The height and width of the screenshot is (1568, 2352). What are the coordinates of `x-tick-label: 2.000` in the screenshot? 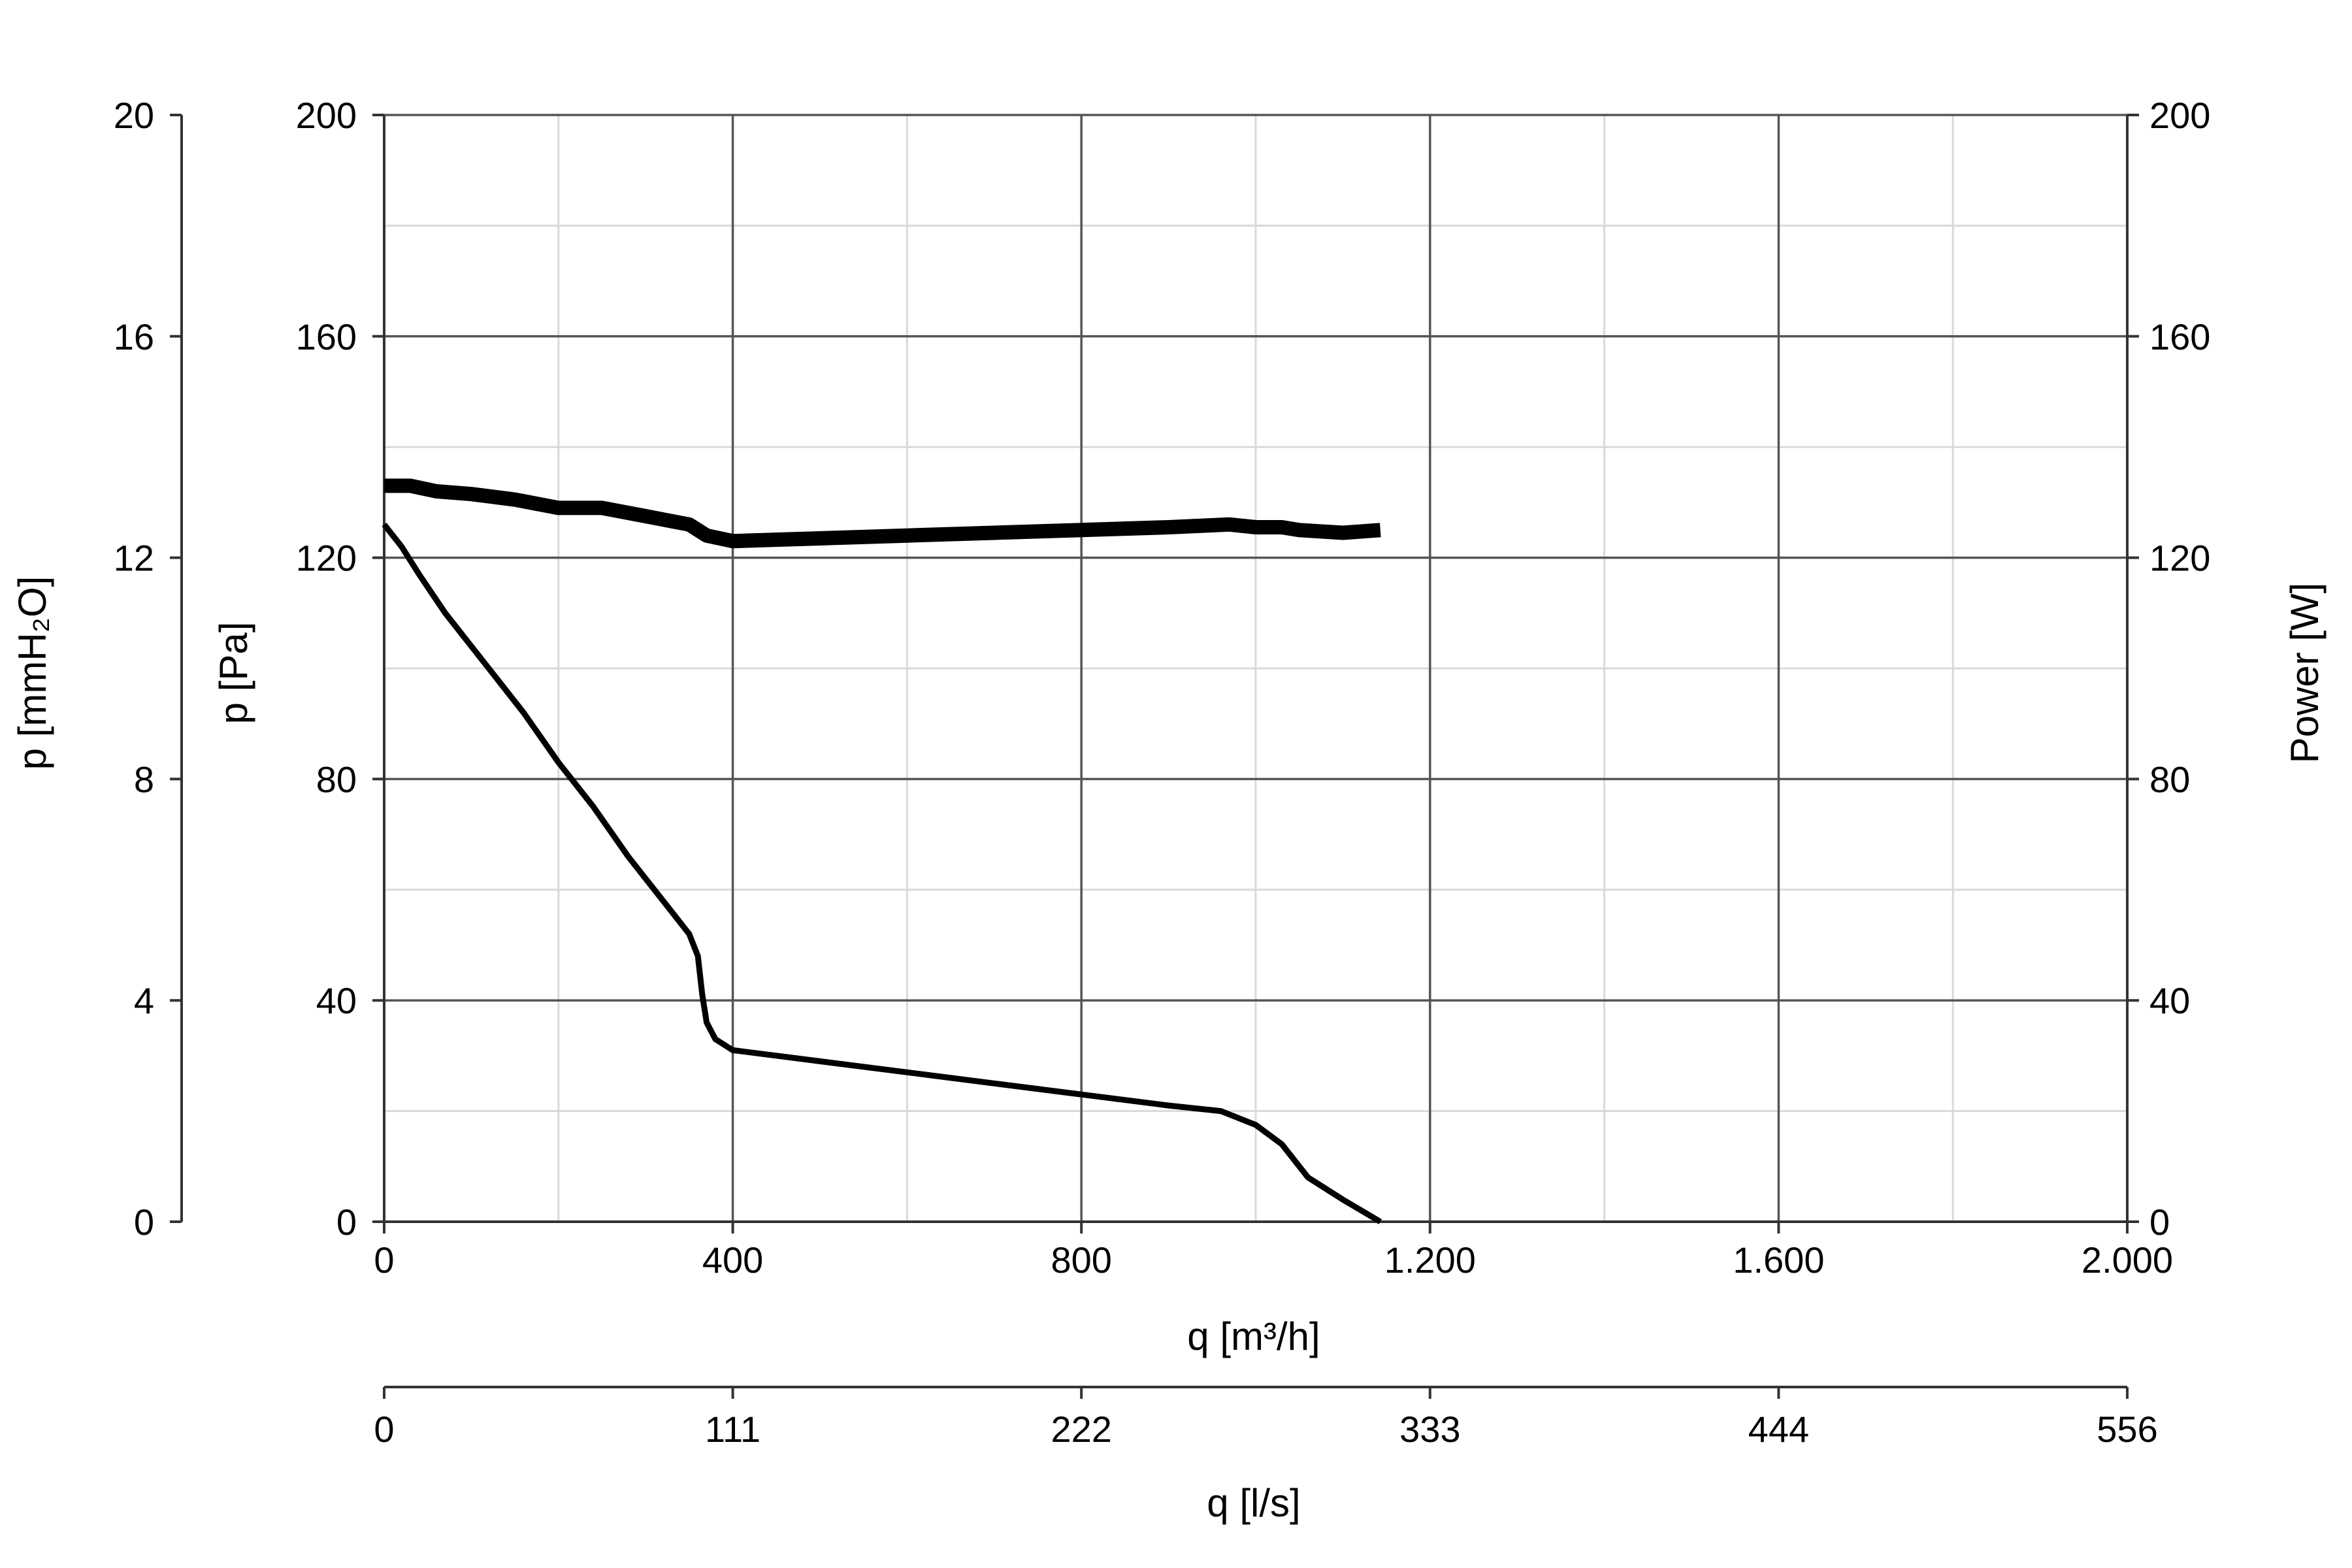 It's located at (2127, 1260).